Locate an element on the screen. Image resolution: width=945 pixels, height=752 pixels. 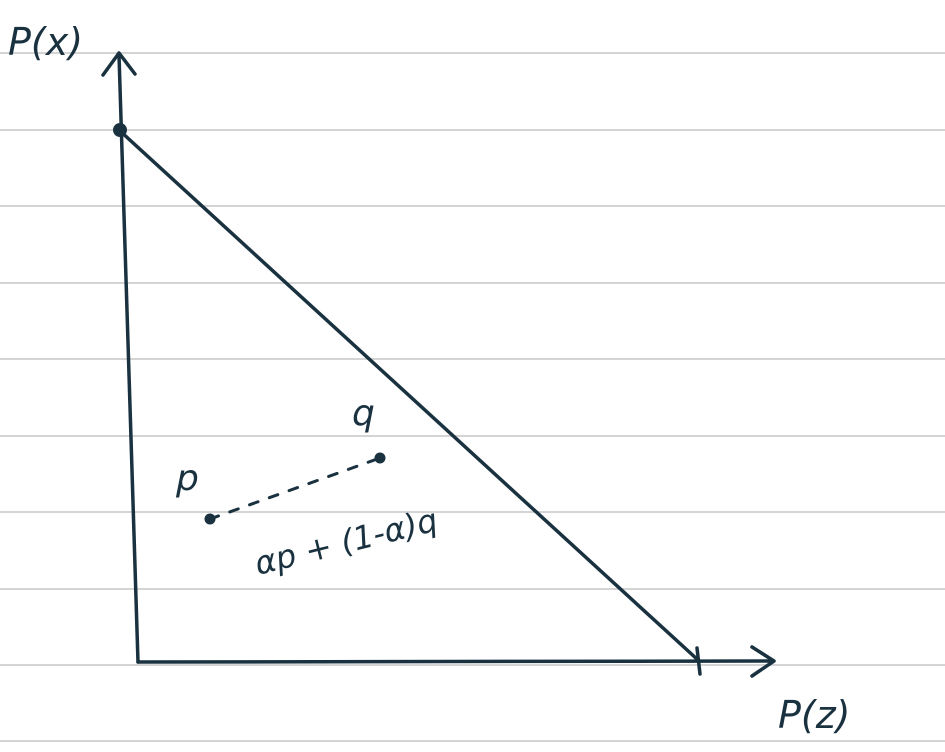
segment-label: αp + (1-α)q is located at coordinates (346, 542).